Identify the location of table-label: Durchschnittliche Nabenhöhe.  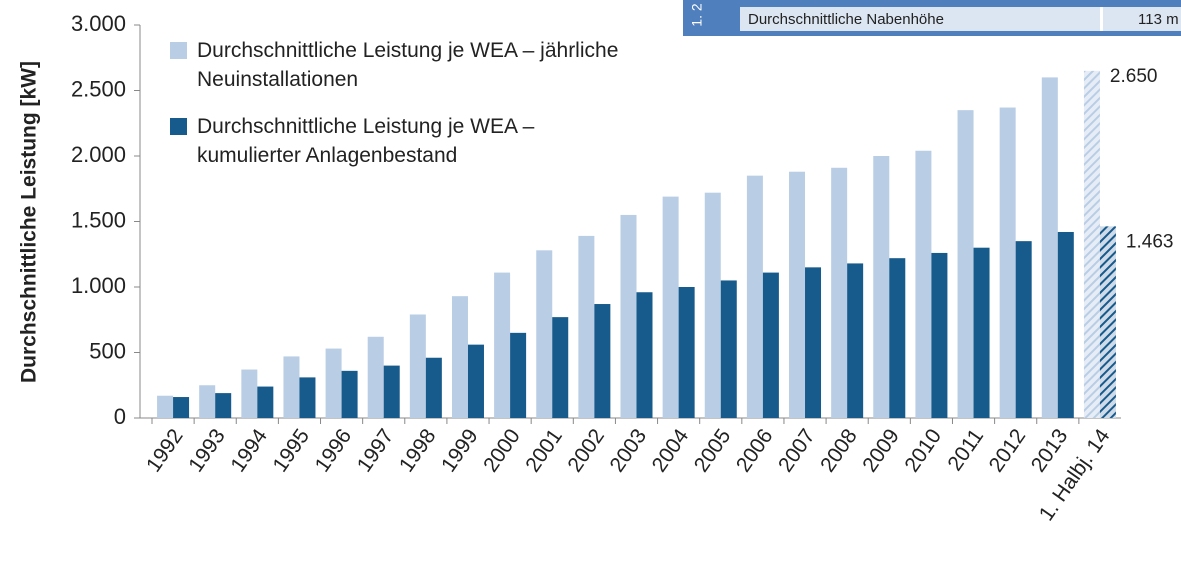
(846, 19).